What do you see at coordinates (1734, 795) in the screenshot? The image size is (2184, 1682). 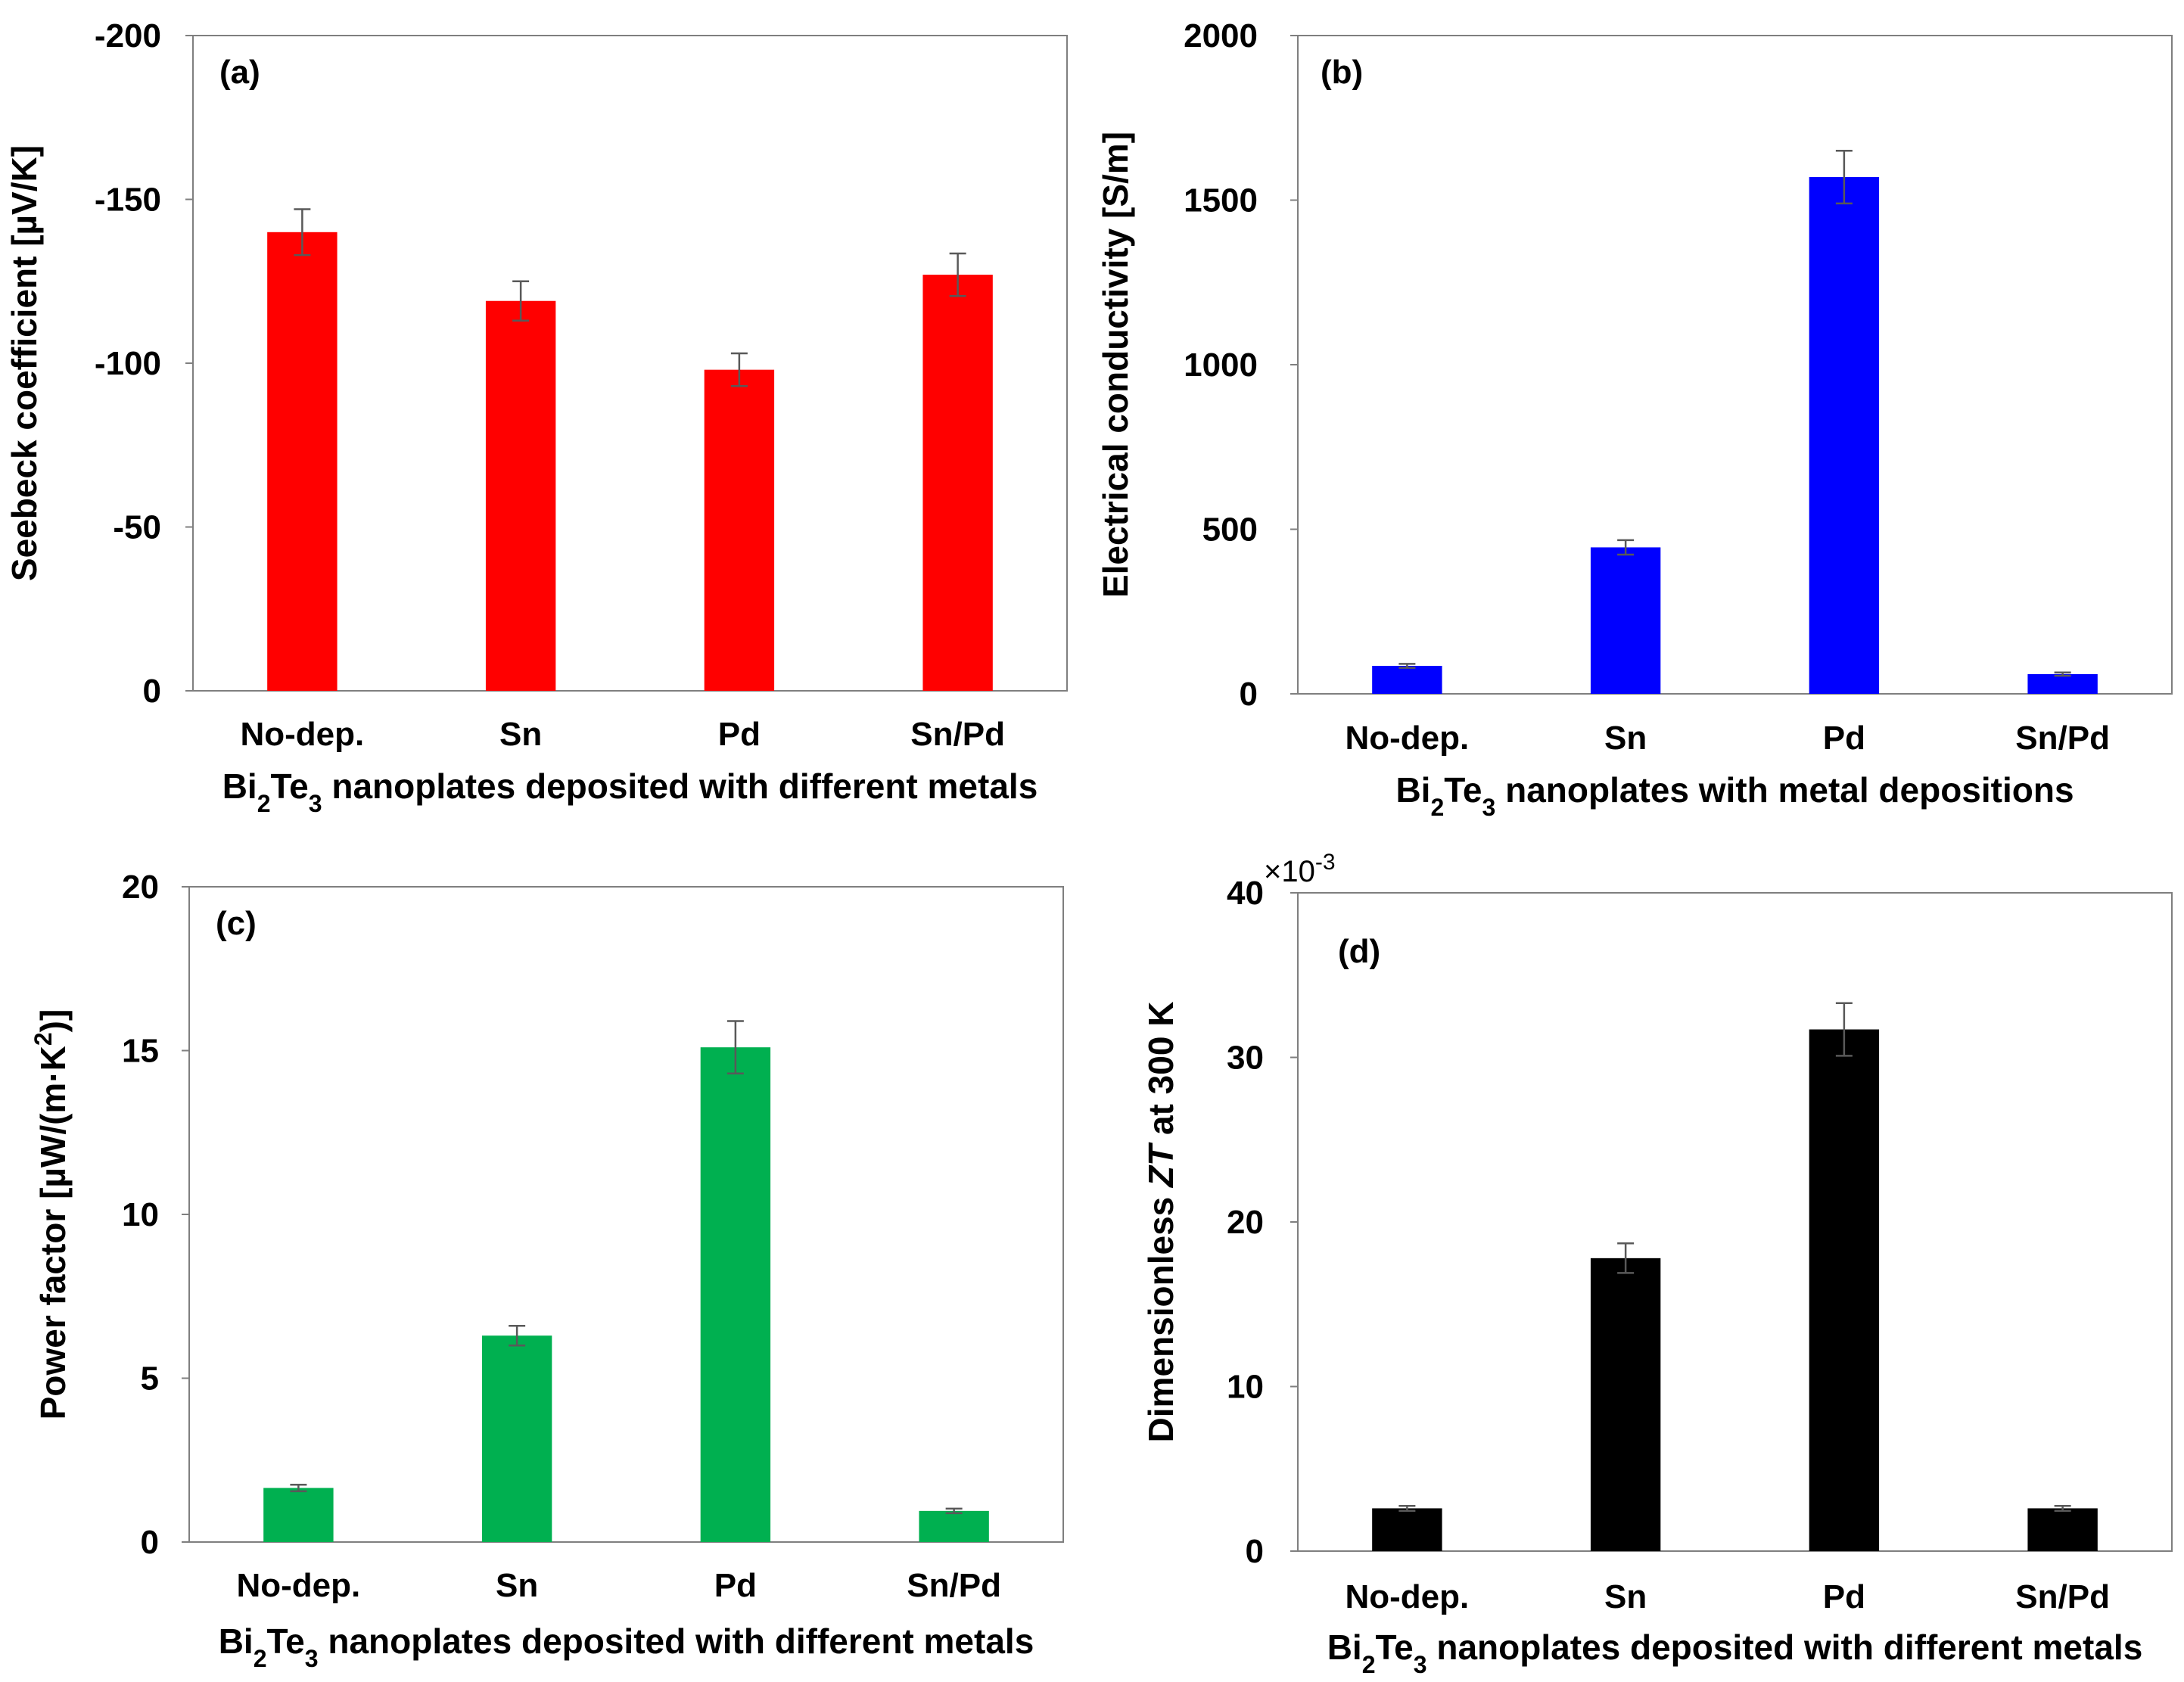 I see `x-axis-label: Bi2Te3 nanoplates with metal depositions` at bounding box center [1734, 795].